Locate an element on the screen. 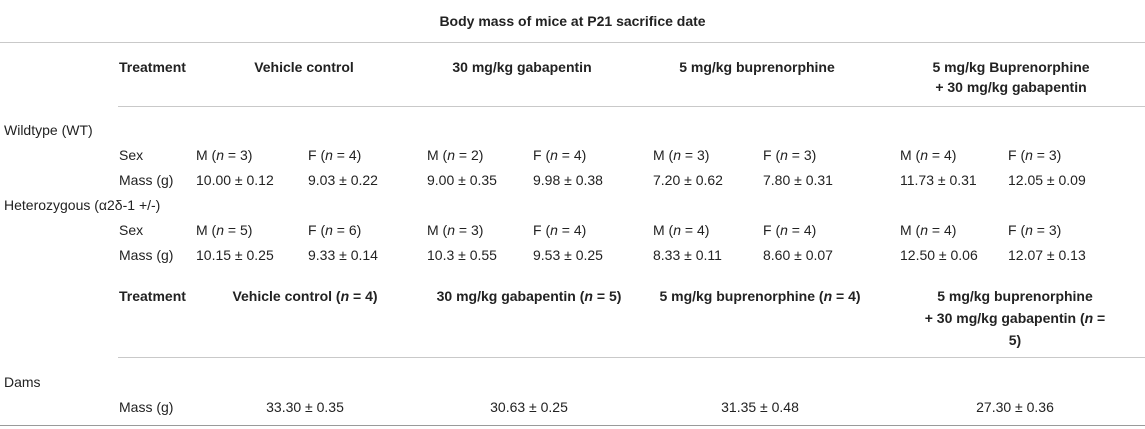  divider-treatment-header is located at coordinates (631, 106).